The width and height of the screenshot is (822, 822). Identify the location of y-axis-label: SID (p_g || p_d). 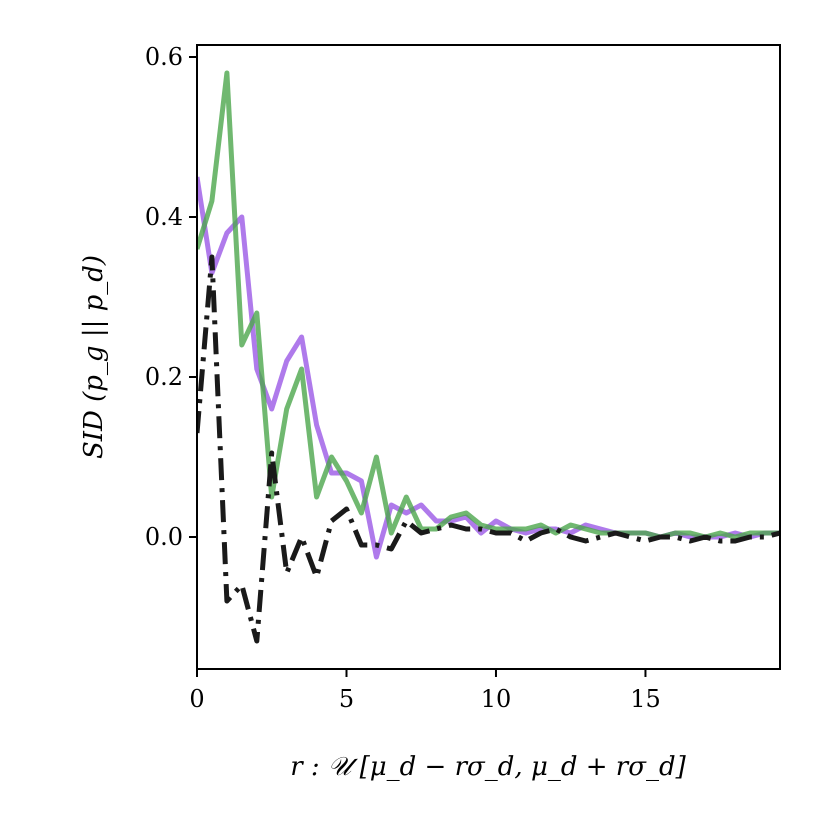
(94, 357).